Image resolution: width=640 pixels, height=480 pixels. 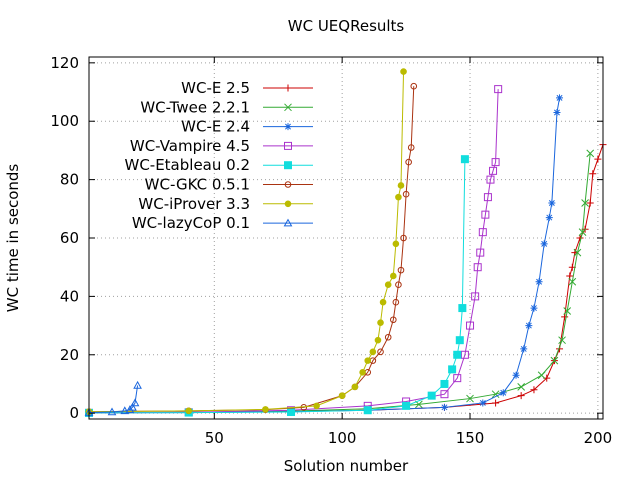 I want to click on y-tick-label: 0, so click(x=74, y=413).